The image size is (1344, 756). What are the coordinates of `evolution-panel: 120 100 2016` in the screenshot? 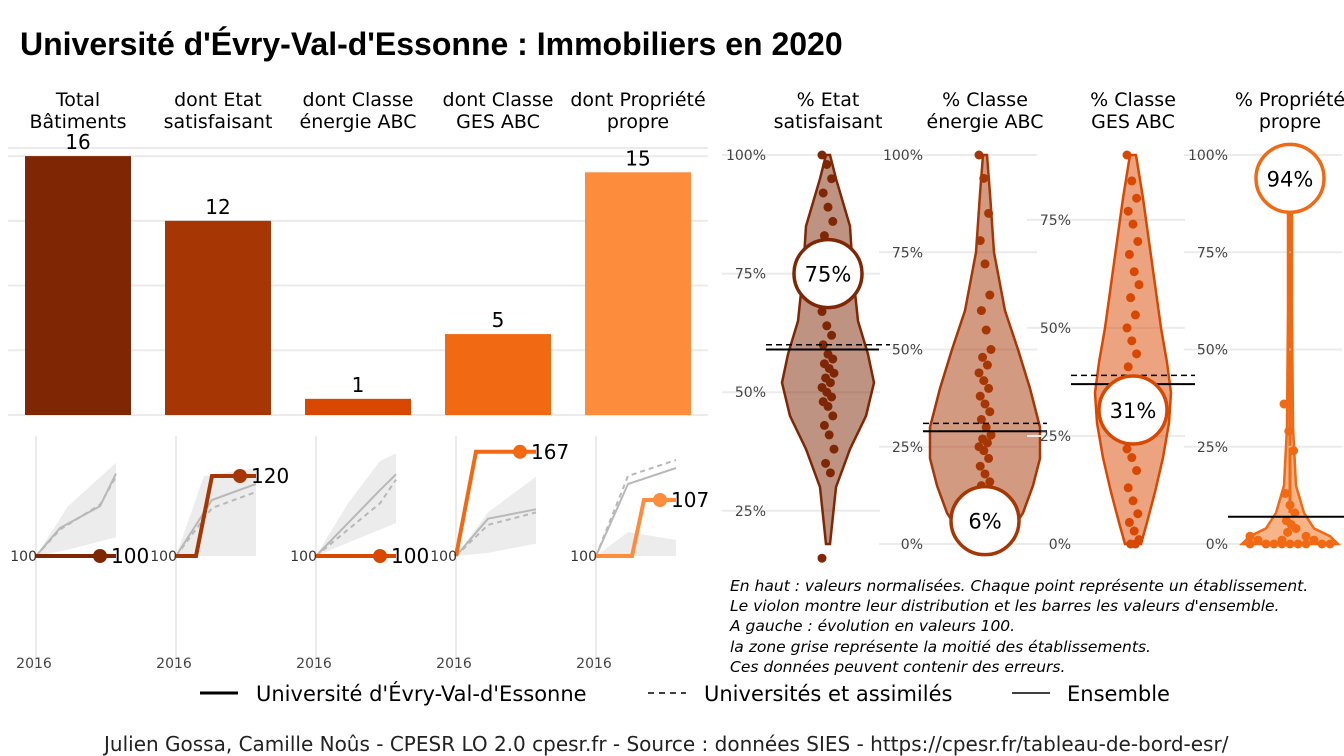 It's located at (219, 554).